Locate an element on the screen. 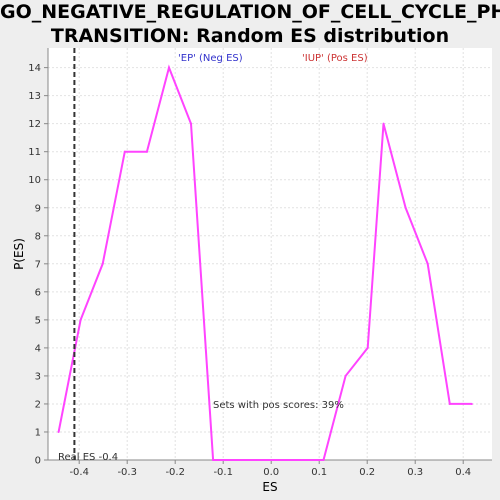 Image resolution: width=500 pixels, height=500 pixels. y-tick-label: 6 is located at coordinates (38, 292).